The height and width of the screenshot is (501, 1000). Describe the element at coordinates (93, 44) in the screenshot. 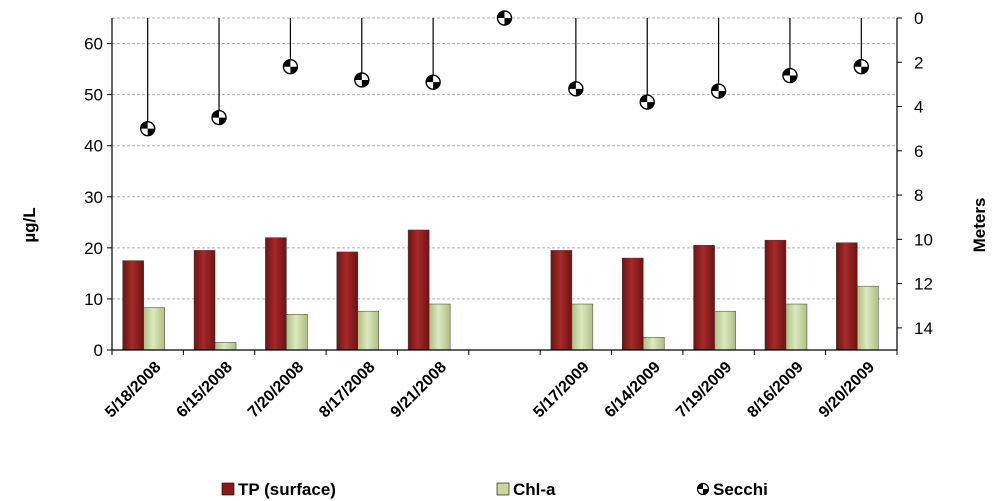

I see `y-tick-label: 60` at that location.